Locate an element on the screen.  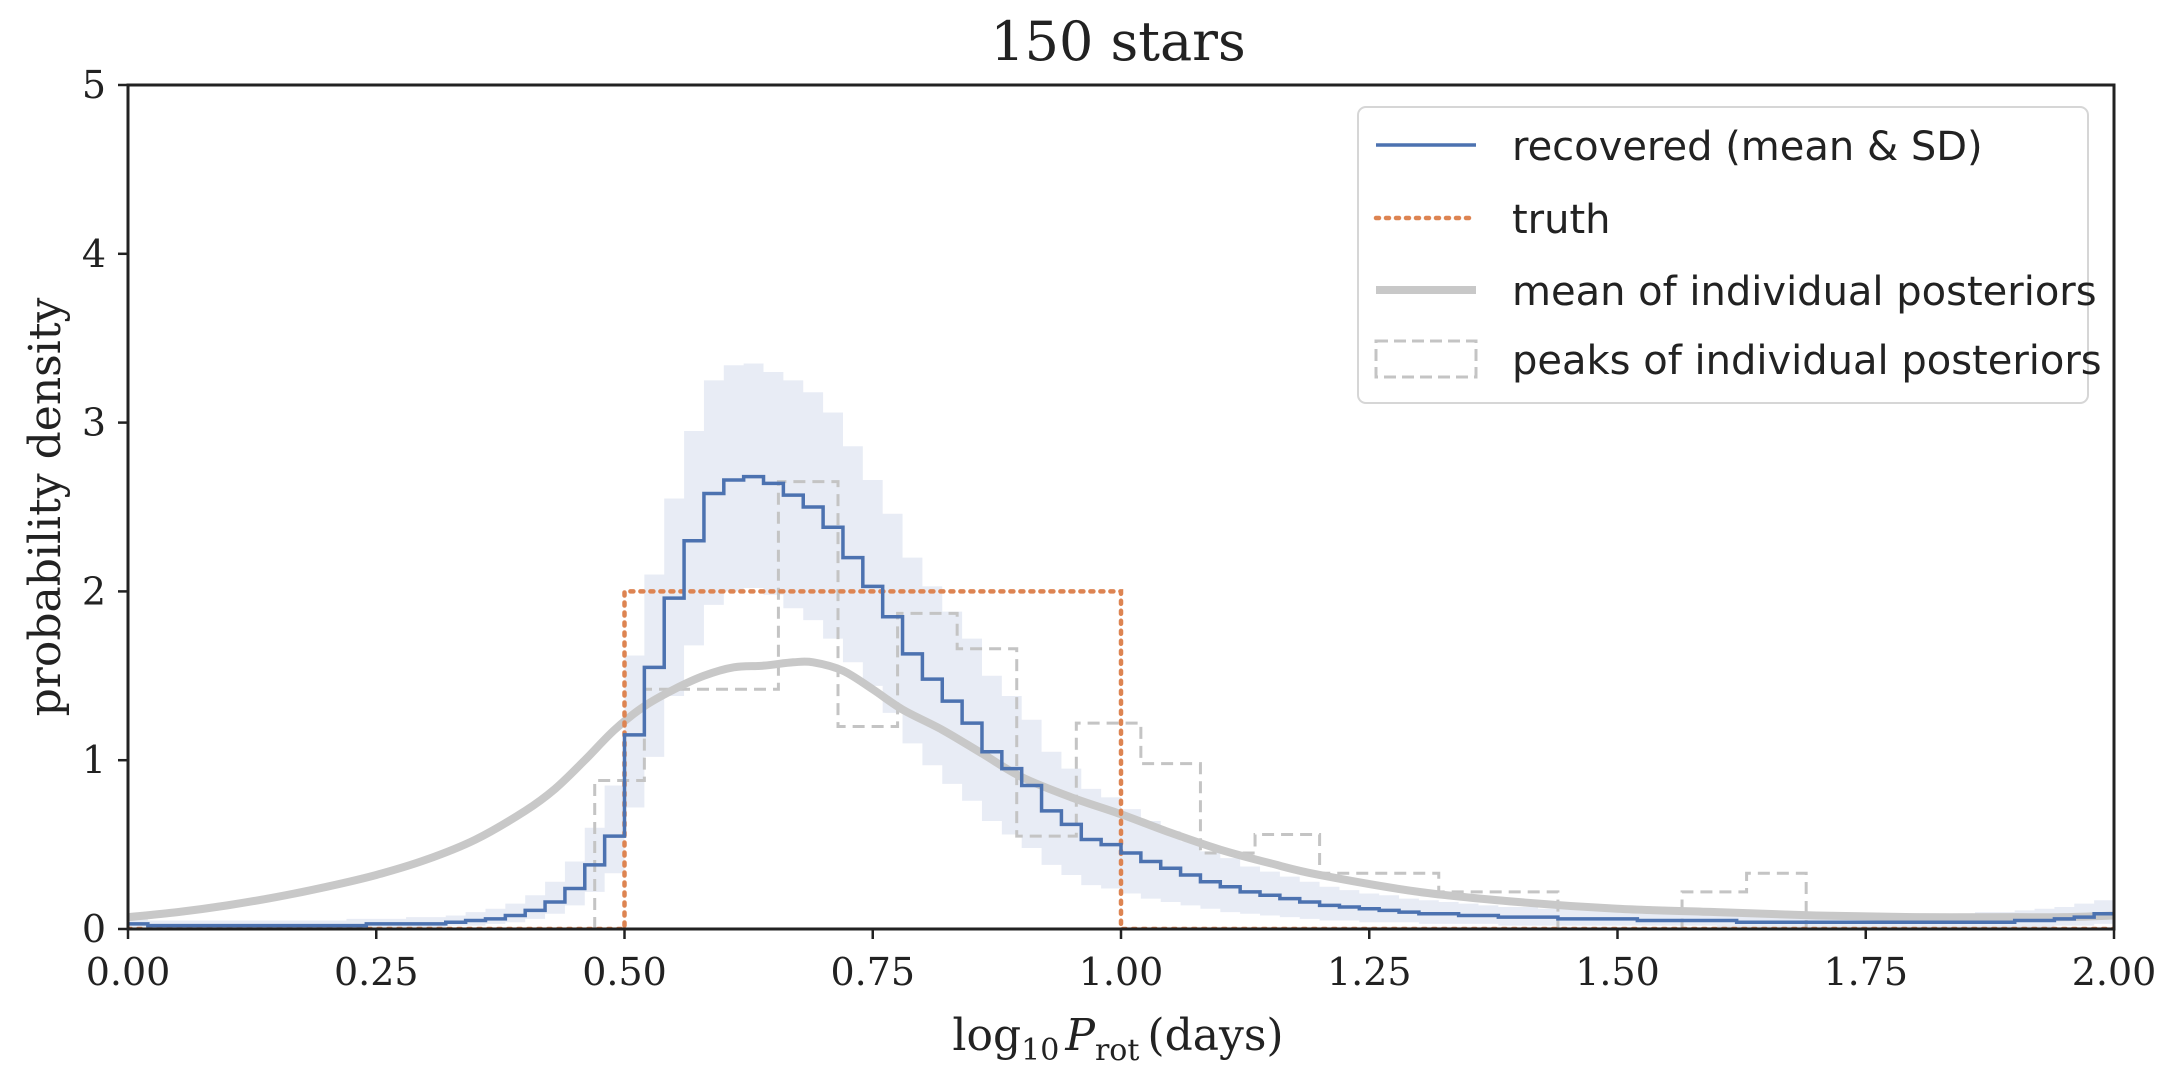
x-tick-label: 1.25 is located at coordinates (1369, 972).